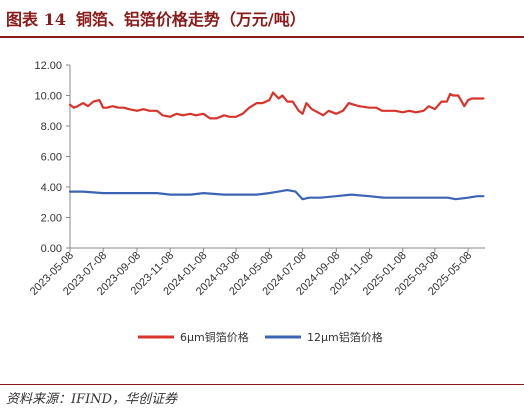 The width and height of the screenshot is (524, 413). What do you see at coordinates (36, 19) in the screenshot?
I see `figure-label: 图表 14` at bounding box center [36, 19].